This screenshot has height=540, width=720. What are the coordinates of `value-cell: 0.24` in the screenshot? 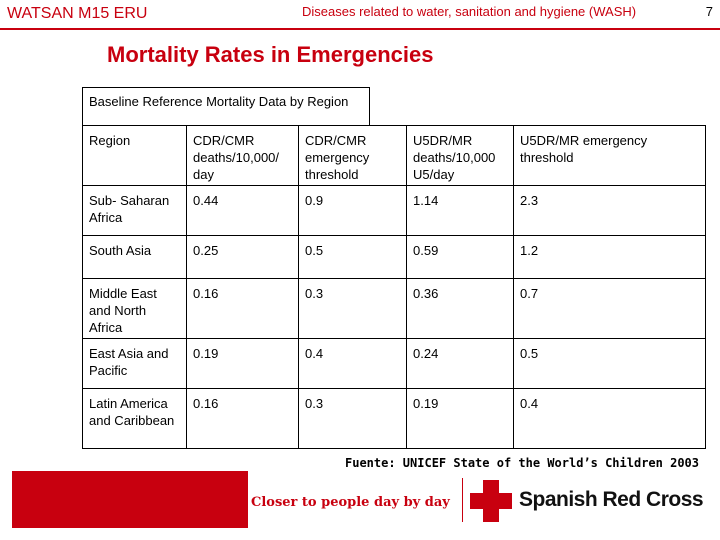 It's located at (460, 363).